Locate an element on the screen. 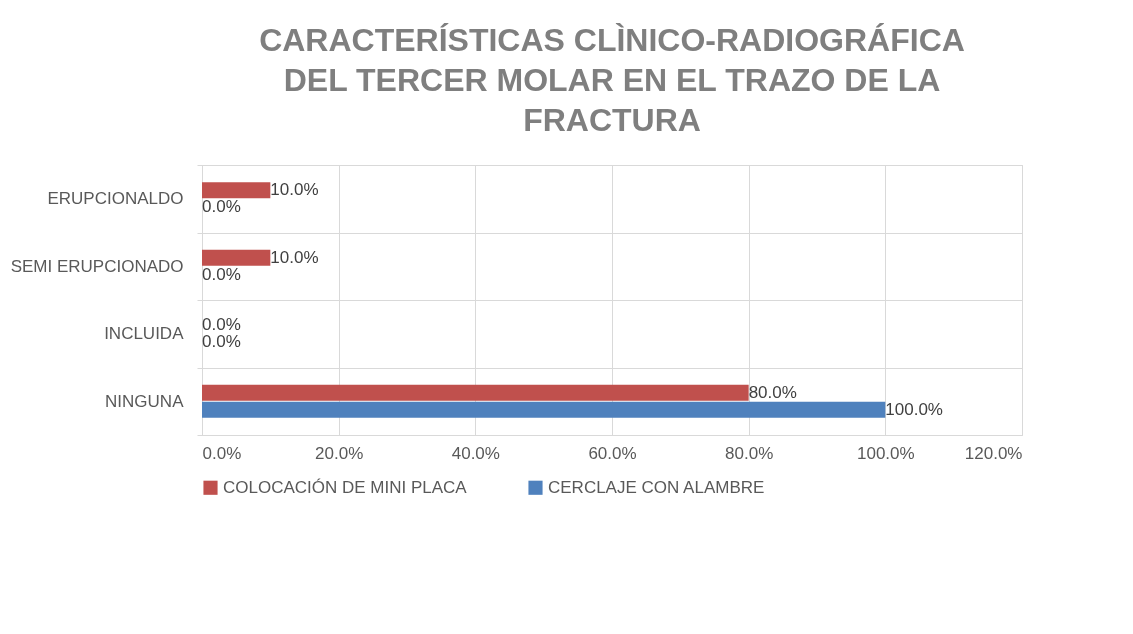 The image size is (1133, 634). data-label: 100.0% is located at coordinates (914, 409).